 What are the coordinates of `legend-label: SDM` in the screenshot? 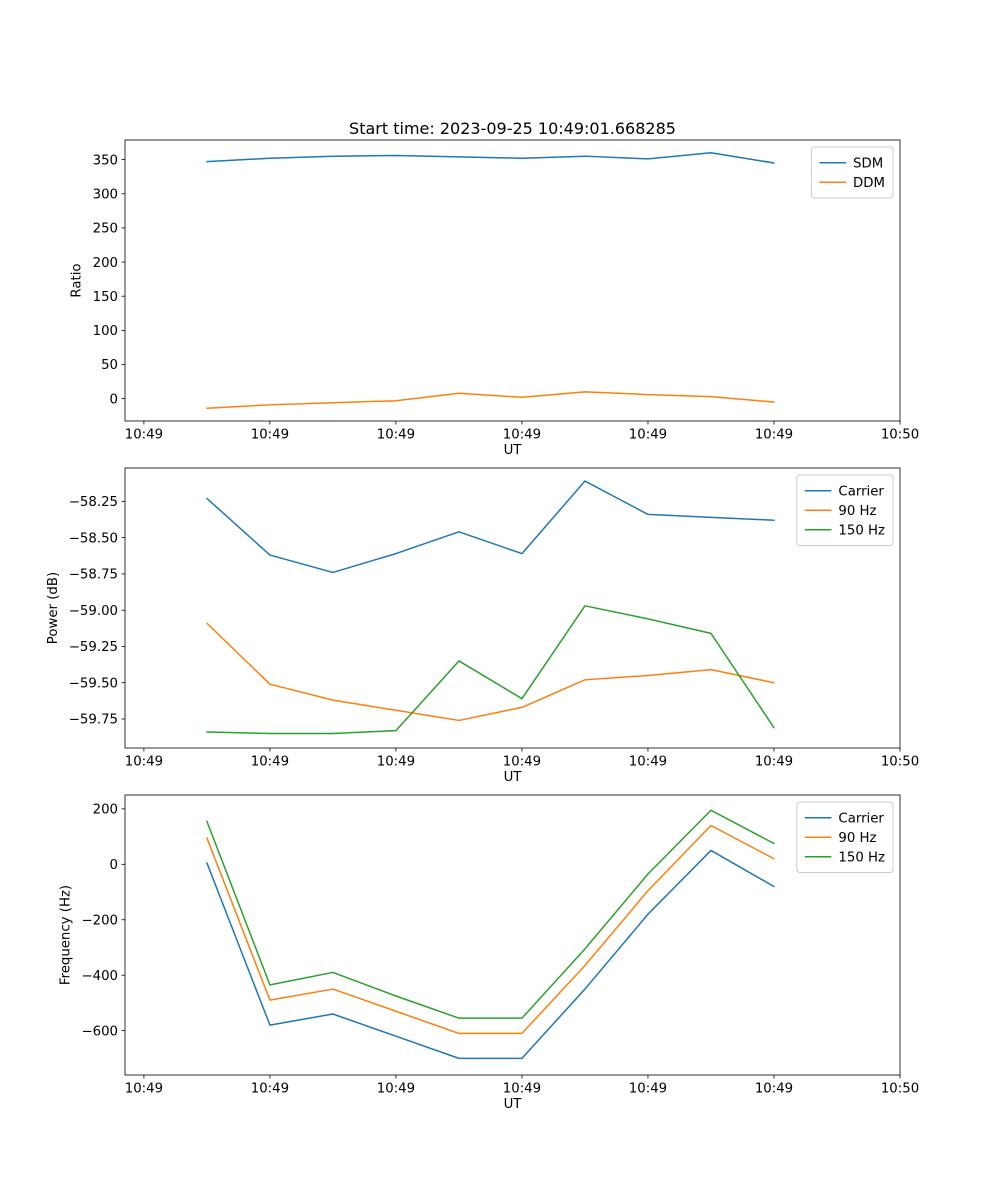 It's located at (868, 163).